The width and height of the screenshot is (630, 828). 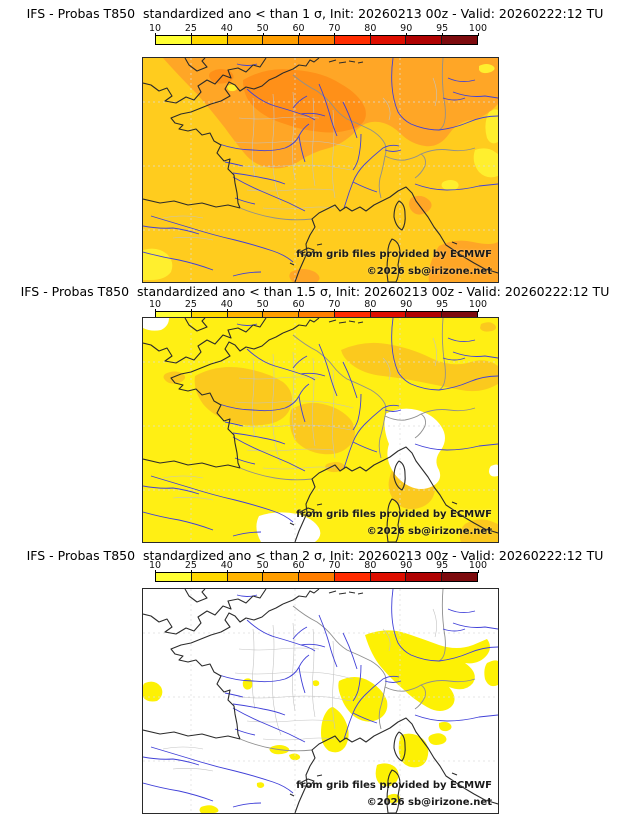 What do you see at coordinates (320, 721) in the screenshot?
I see `probability-patches` at bounding box center [320, 721].